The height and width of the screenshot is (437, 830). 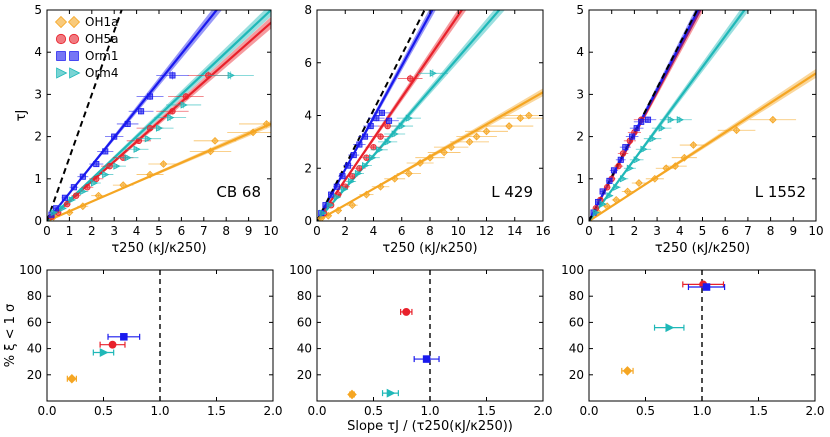 What do you see at coordinates (514, 231) in the screenshot?
I see `x-tick-label: 14` at bounding box center [514, 231].